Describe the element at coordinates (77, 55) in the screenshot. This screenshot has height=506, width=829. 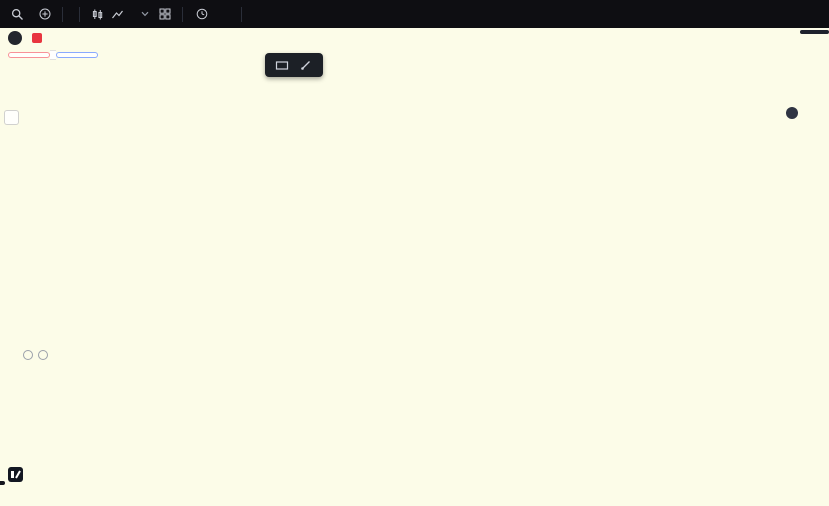
I see `buy-button` at that location.